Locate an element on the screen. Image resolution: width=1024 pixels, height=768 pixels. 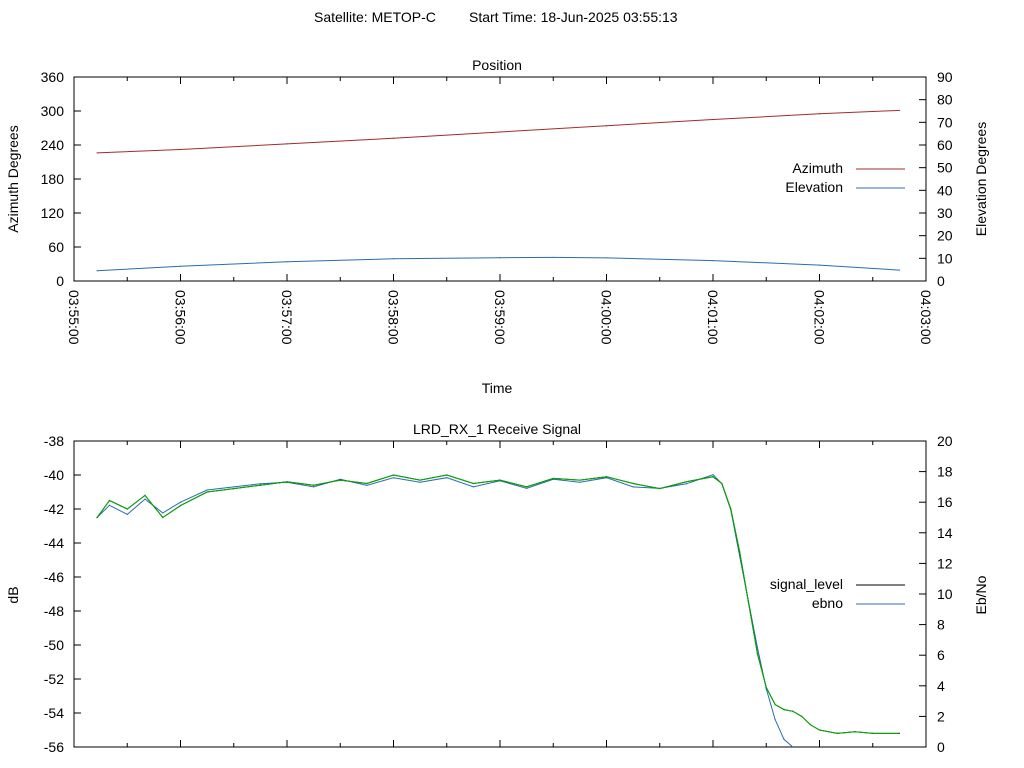
time-tick-label: 03:55:00 is located at coordinates (74, 317).